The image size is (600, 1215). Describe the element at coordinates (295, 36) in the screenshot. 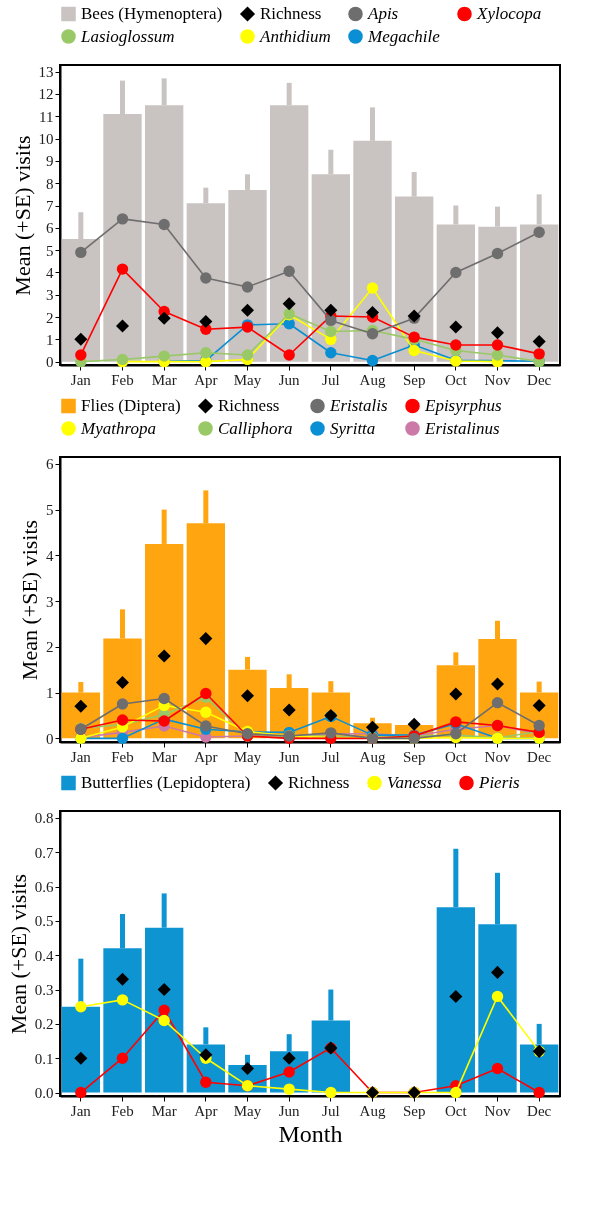

I see `legend-label: Anthidium` at that location.